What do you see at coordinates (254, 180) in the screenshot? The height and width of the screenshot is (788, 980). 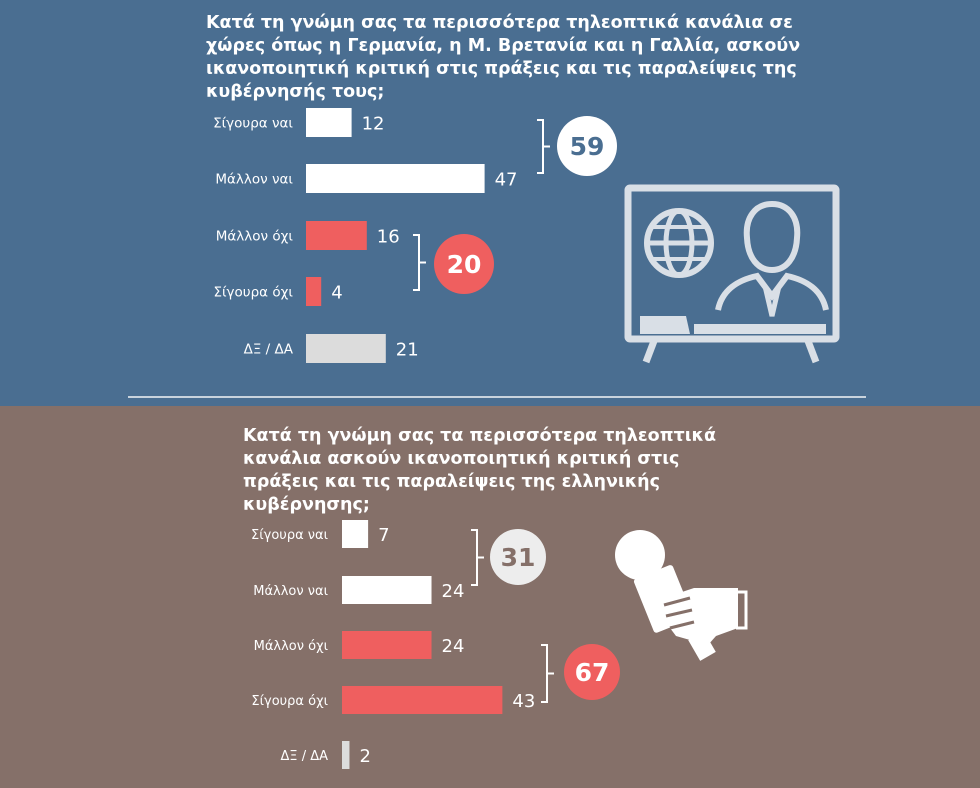 I see `category-label-0-1: Μάλλον ναι` at bounding box center [254, 180].